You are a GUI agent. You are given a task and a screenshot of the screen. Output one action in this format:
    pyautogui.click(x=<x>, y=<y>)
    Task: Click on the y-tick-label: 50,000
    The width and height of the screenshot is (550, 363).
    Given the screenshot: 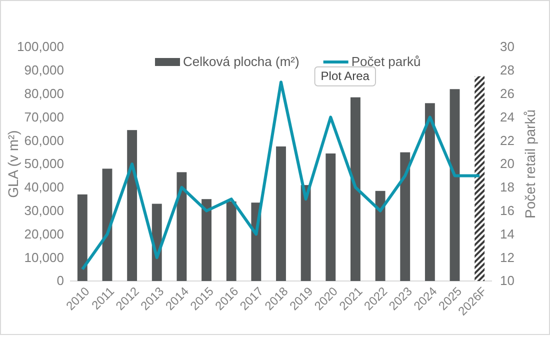 What is the action you would take?
    pyautogui.click(x=44, y=164)
    